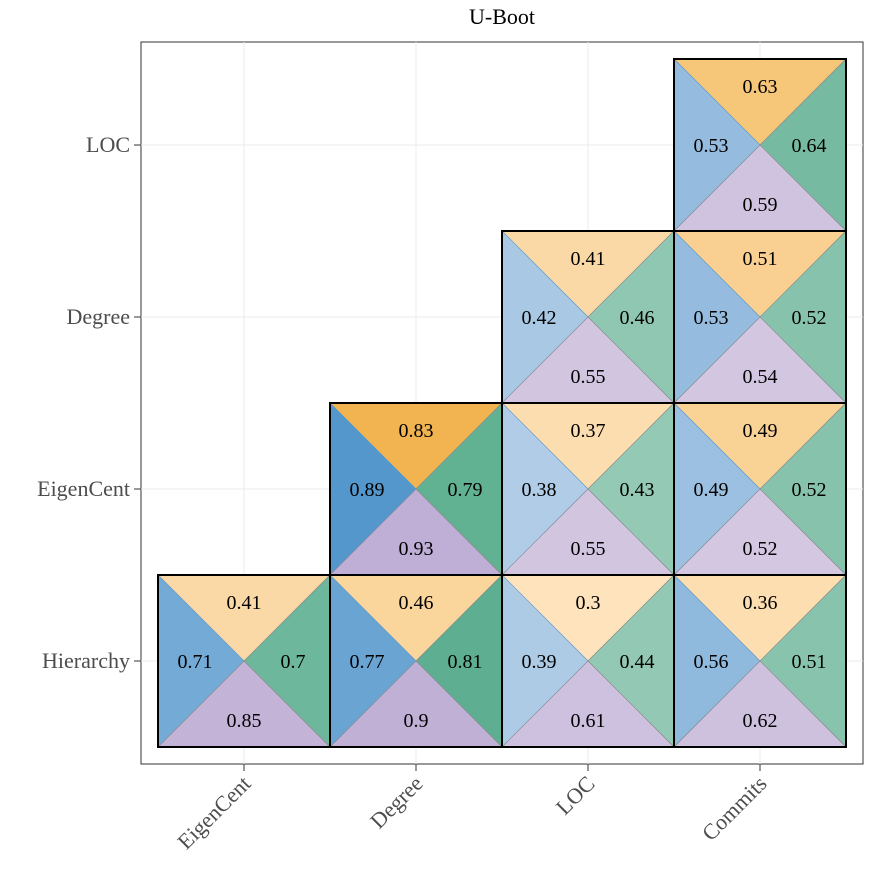 This screenshot has height=885, width=880. I want to click on value-label-left: 0.49, so click(711, 490).